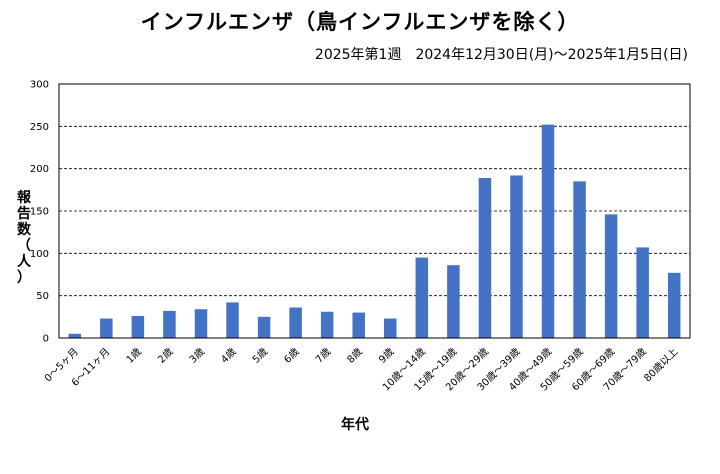 The width and height of the screenshot is (720, 474). Describe the element at coordinates (39, 127) in the screenshot. I see `y-tick-label: 250` at that location.